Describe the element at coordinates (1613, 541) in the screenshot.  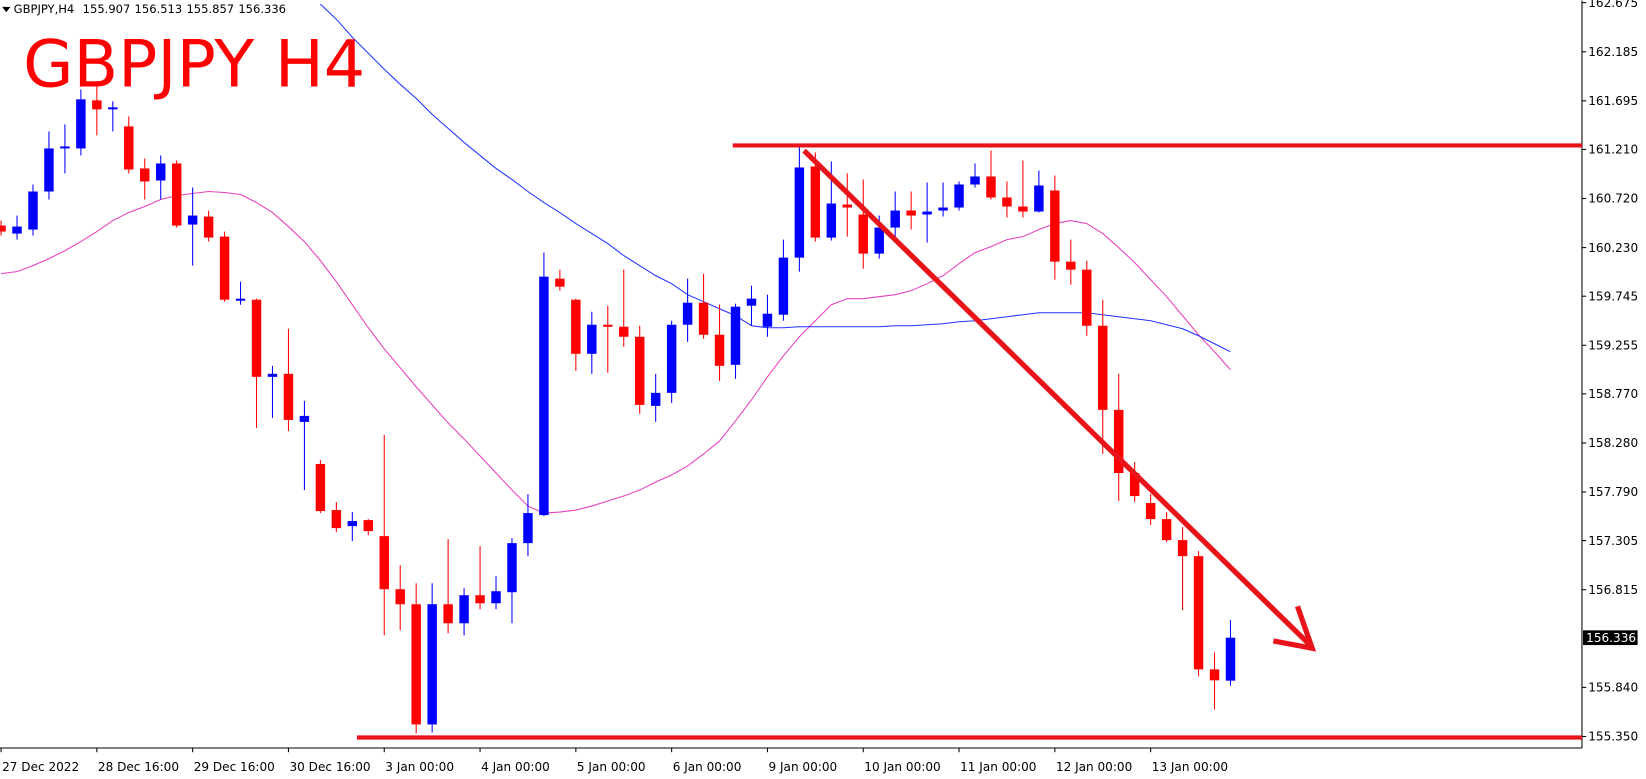
I see `y-tick-label: 157.305` at that location.